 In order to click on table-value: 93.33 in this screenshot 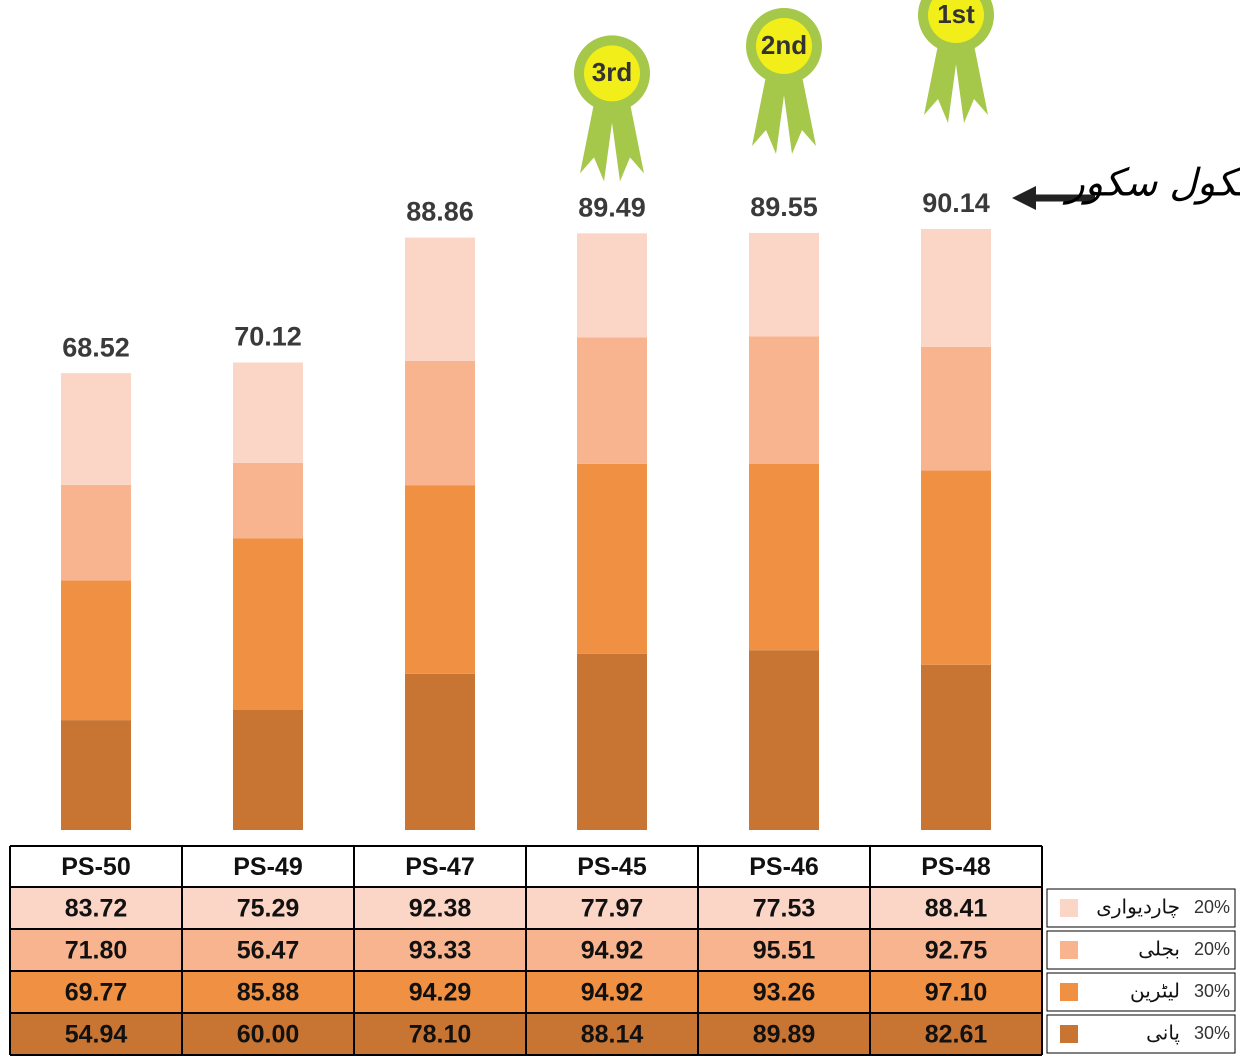, I will do `click(440, 951)`.